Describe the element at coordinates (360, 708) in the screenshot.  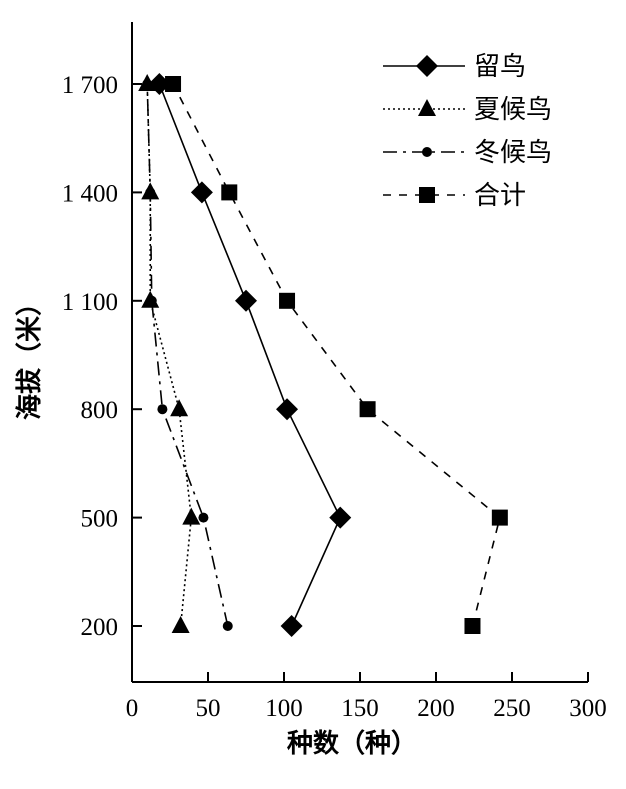
I see `x-tick-label: 150` at that location.